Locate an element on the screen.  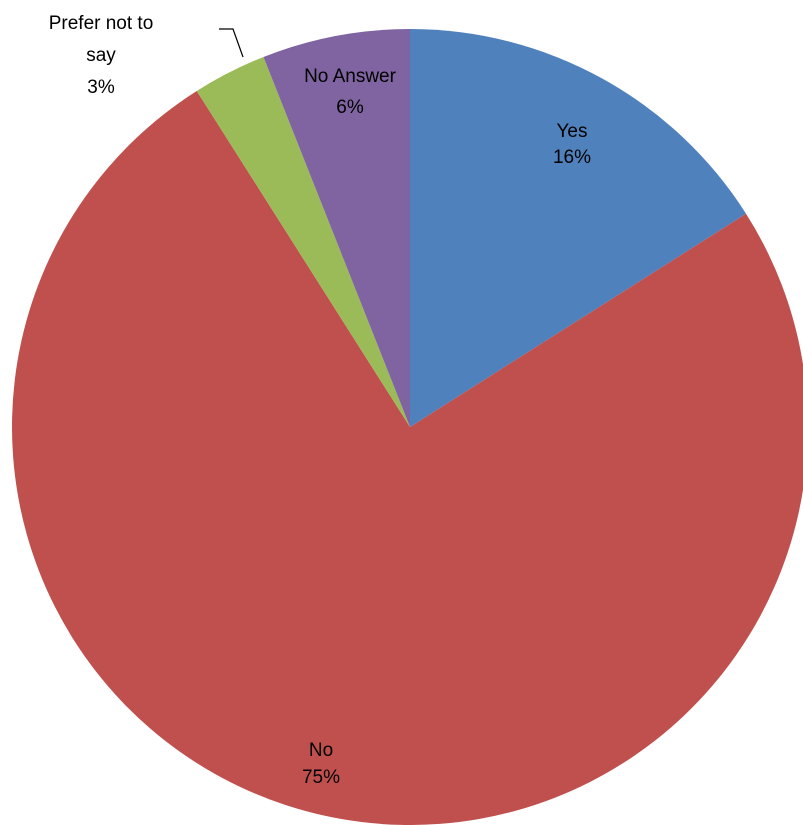
pie-slice-no-answer is located at coordinates (336, 228).